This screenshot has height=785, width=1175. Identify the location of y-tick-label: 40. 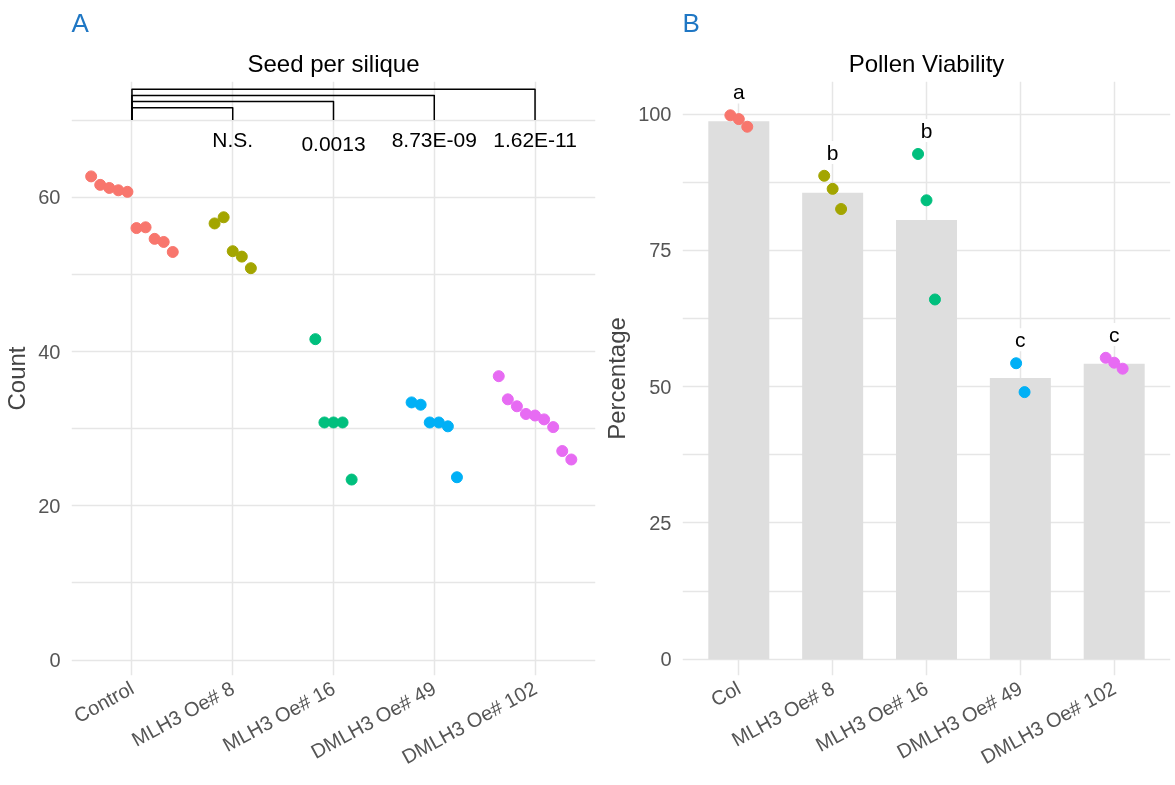
(49, 351).